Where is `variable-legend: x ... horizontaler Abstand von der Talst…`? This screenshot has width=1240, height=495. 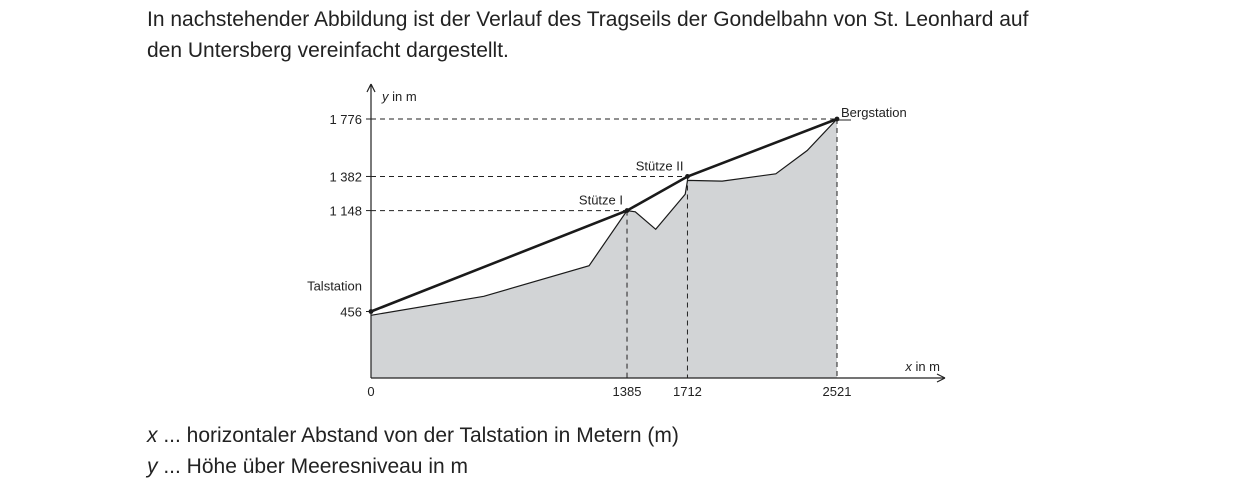 variable-legend: x ... horizontaler Abstand von der Talst… is located at coordinates (413, 451).